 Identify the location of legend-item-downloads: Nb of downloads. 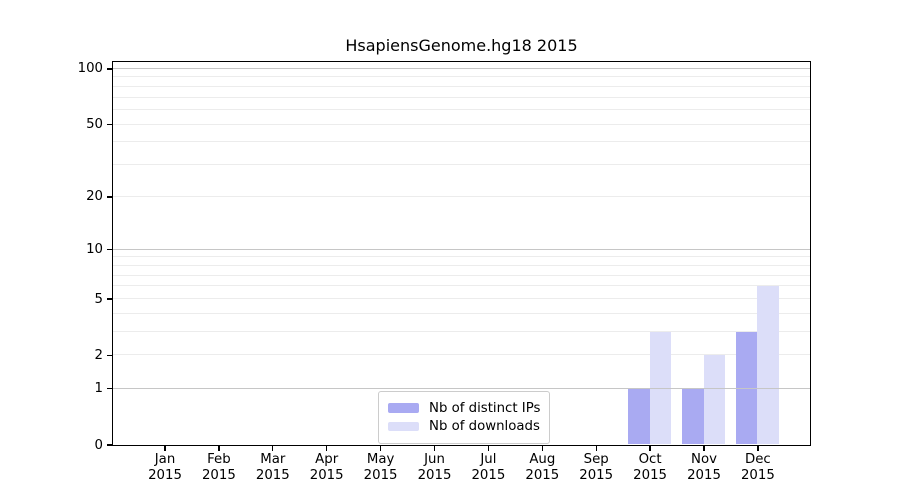
(464, 426).